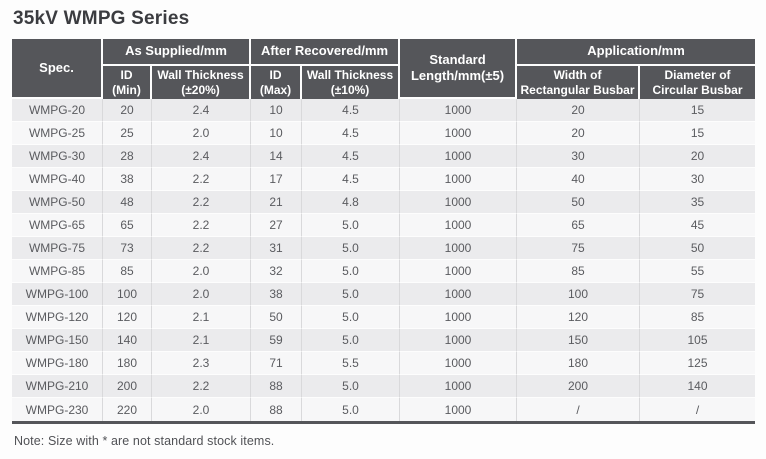 The width and height of the screenshot is (766, 459). I want to click on cell-width-rectangular-busbar: 180, so click(579, 363).